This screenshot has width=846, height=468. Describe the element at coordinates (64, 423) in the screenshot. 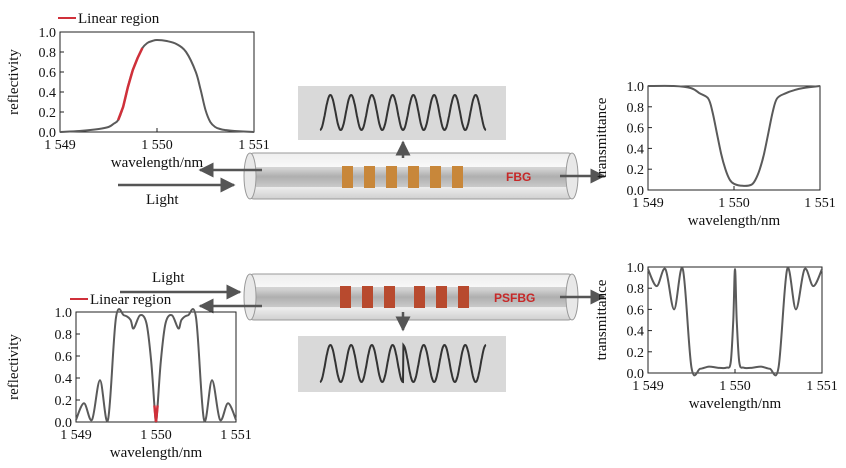

I see `psfbg_reflectivity-ytick-label: 0.0` at that location.